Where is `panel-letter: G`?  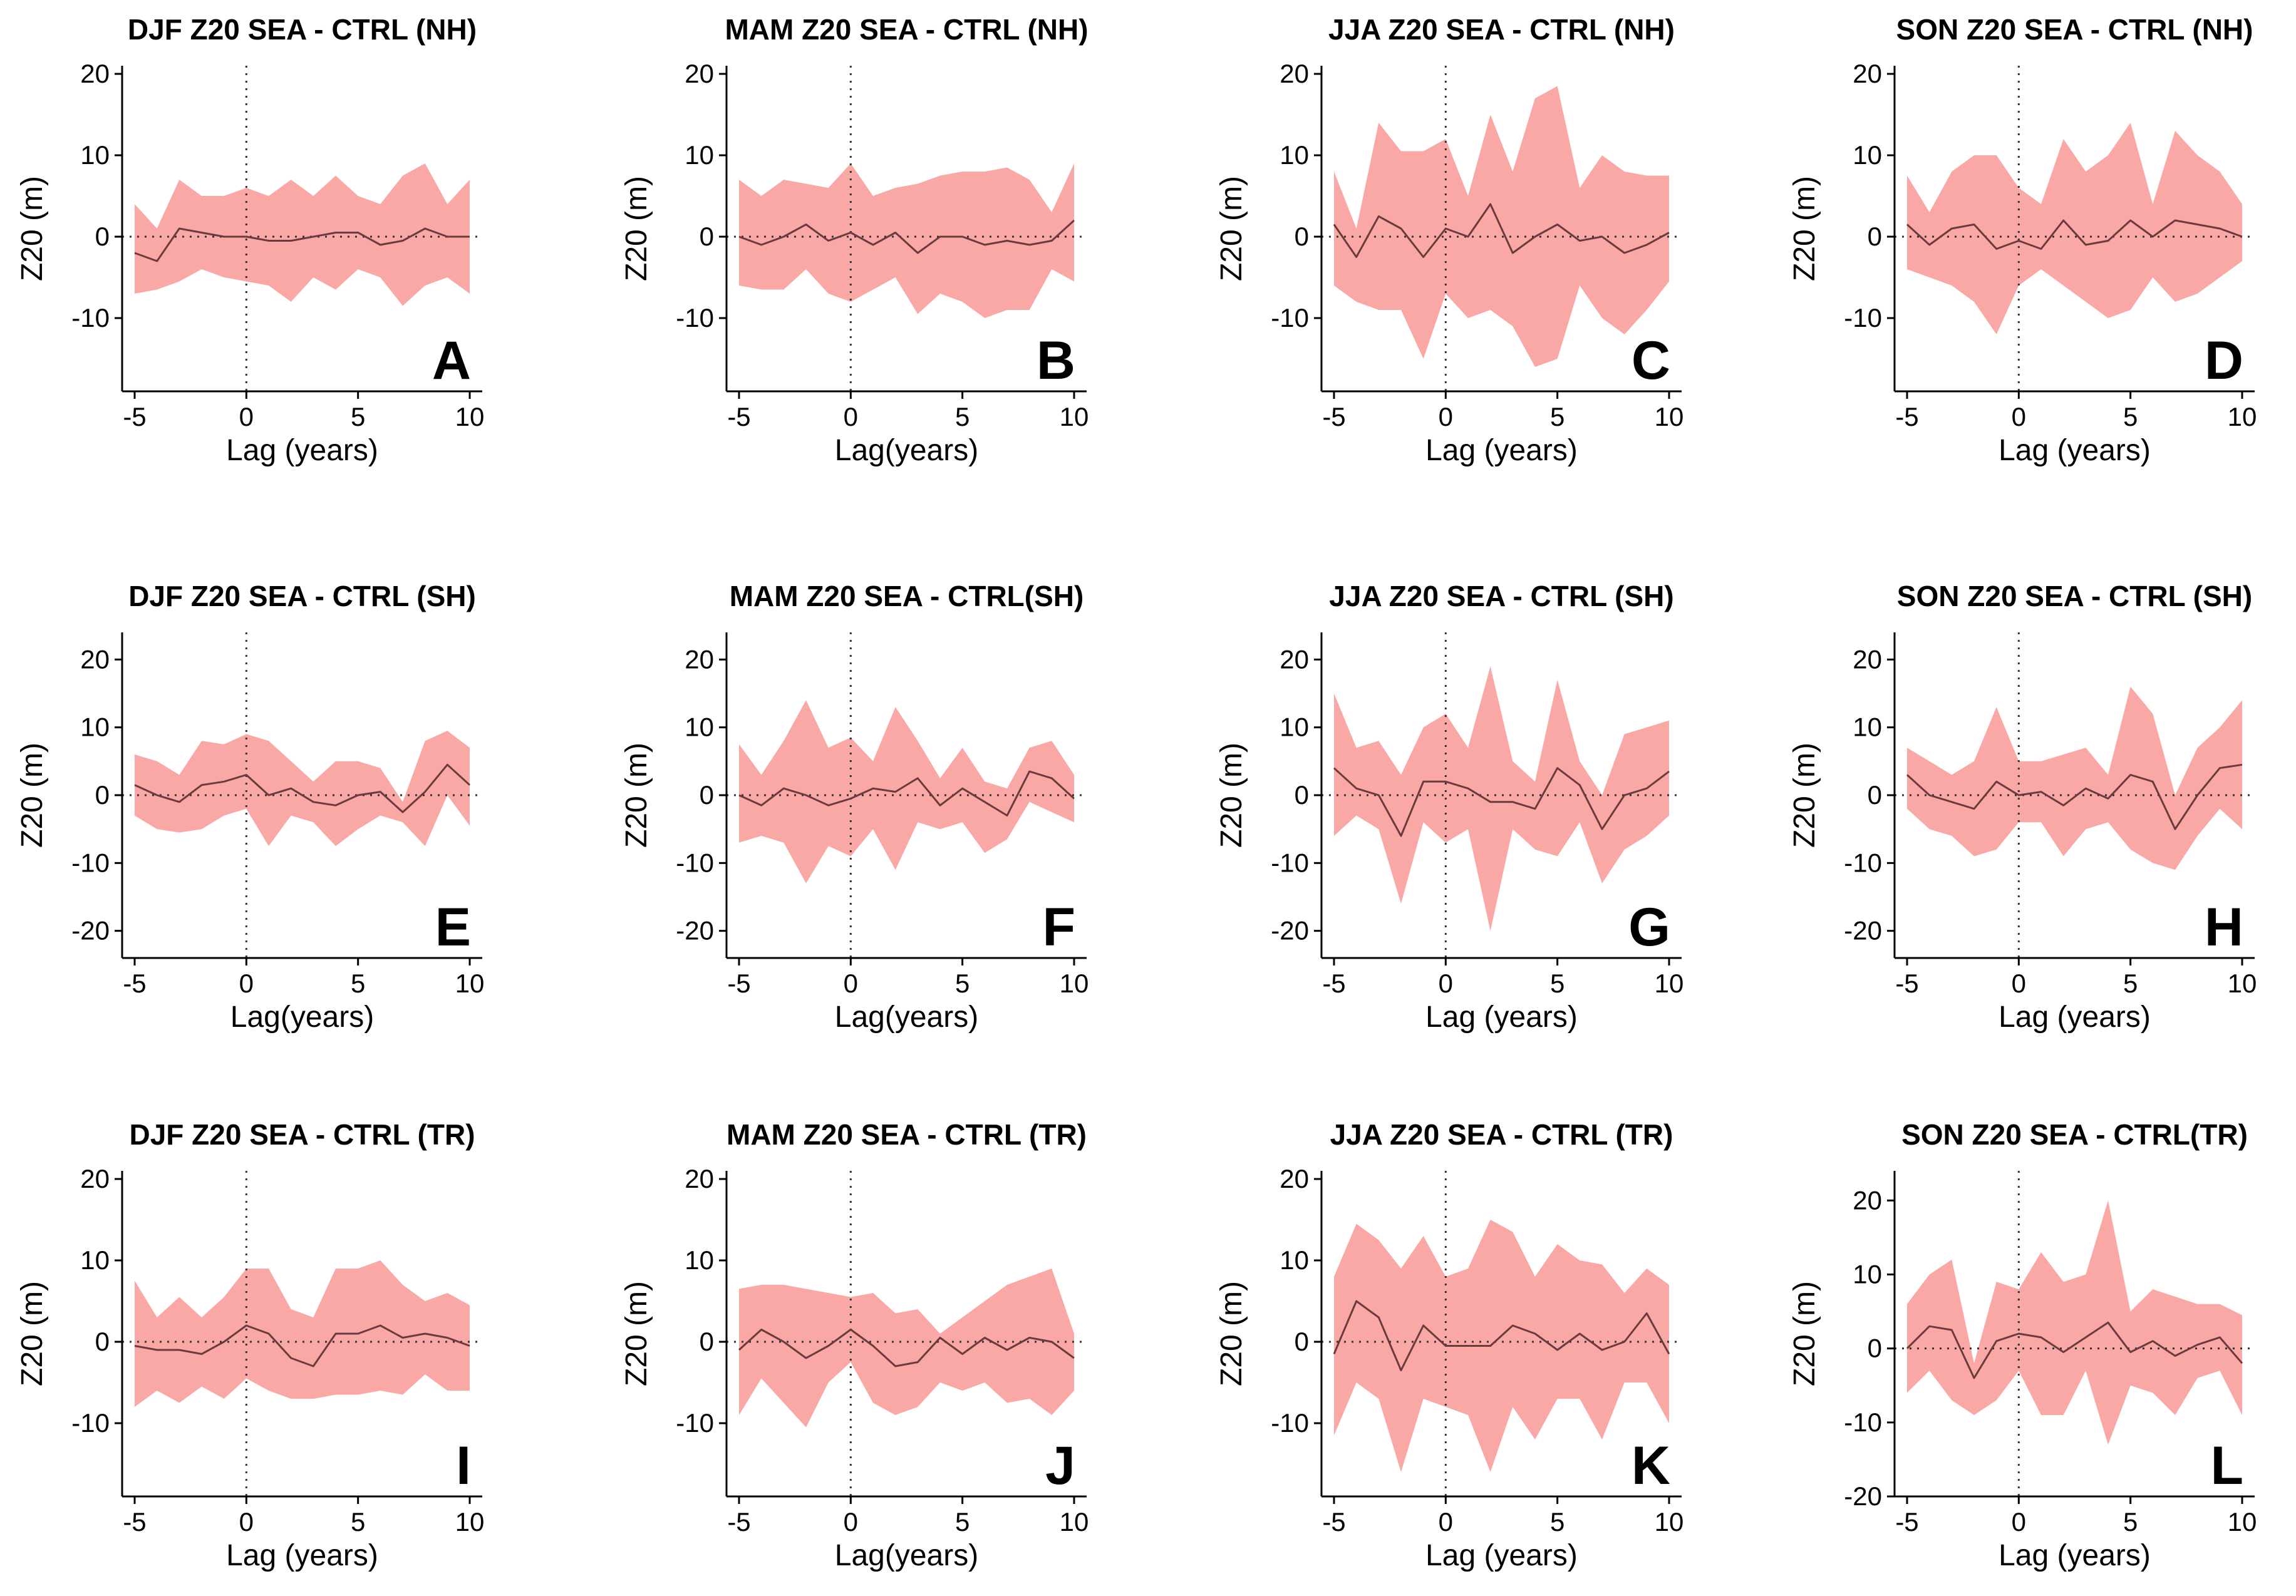
panel-letter: G is located at coordinates (1649, 927).